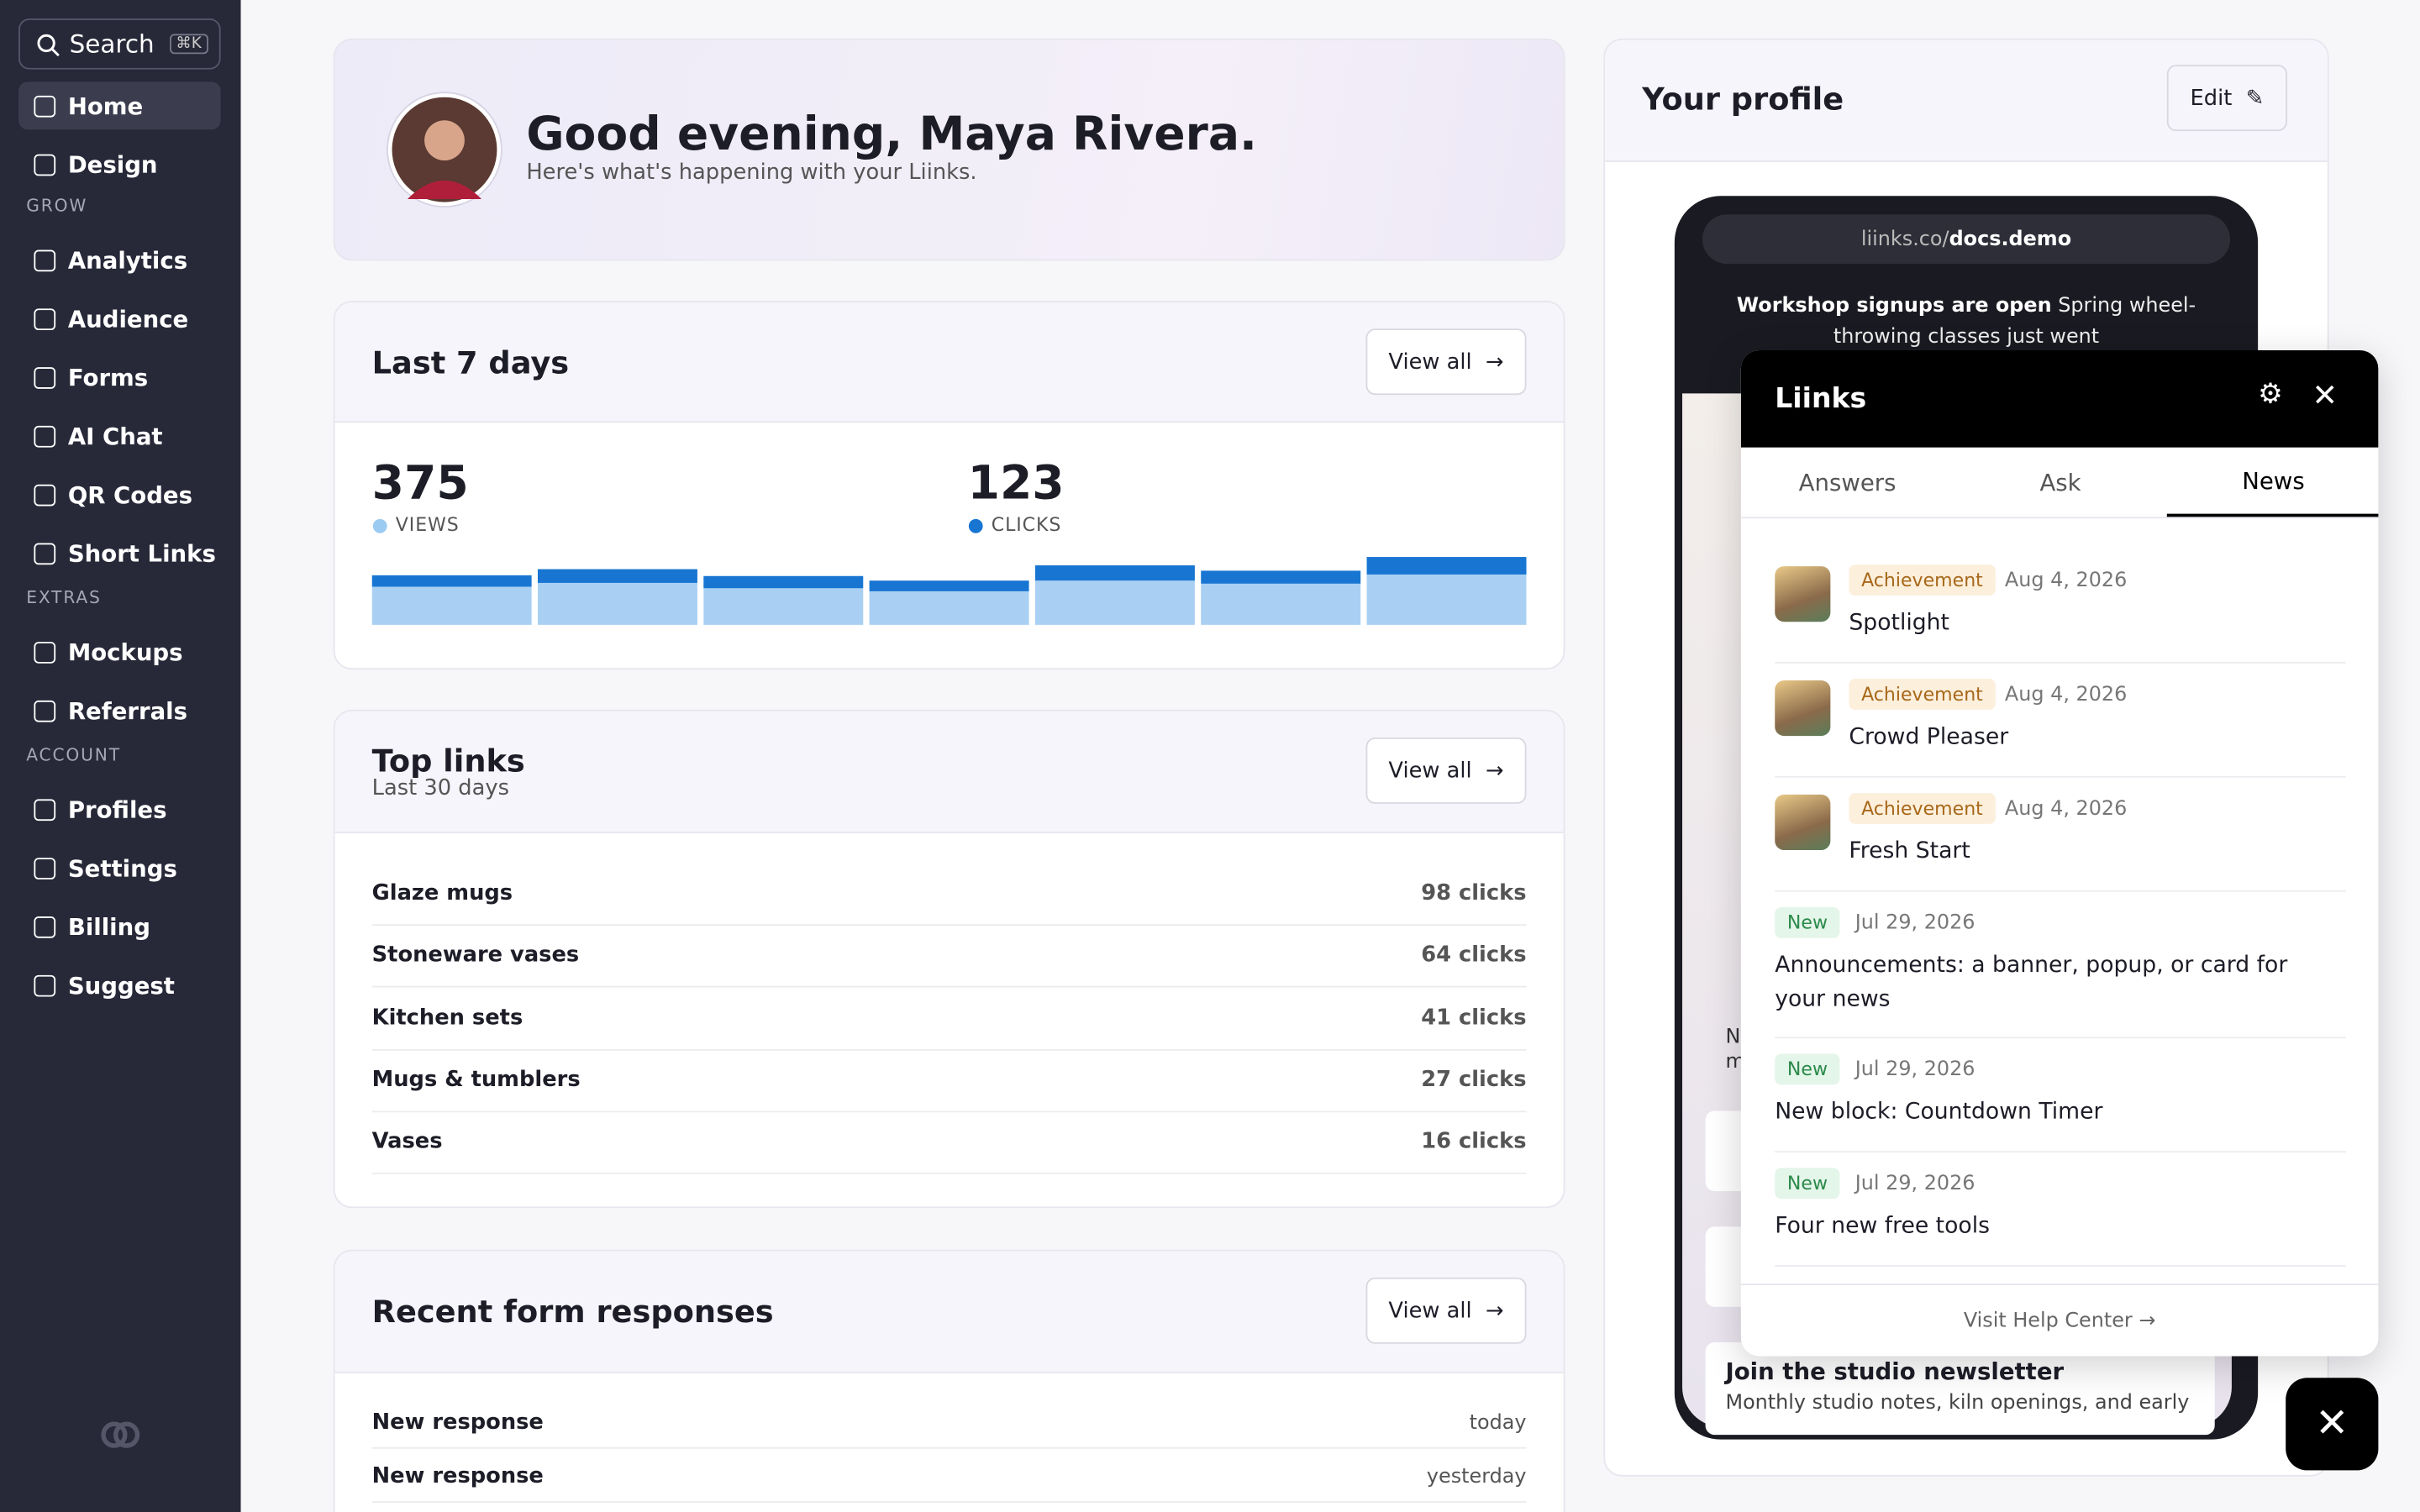 This screenshot has width=2420, height=1512. Describe the element at coordinates (470, 362) in the screenshot. I see `card-title: Last 7 days` at that location.